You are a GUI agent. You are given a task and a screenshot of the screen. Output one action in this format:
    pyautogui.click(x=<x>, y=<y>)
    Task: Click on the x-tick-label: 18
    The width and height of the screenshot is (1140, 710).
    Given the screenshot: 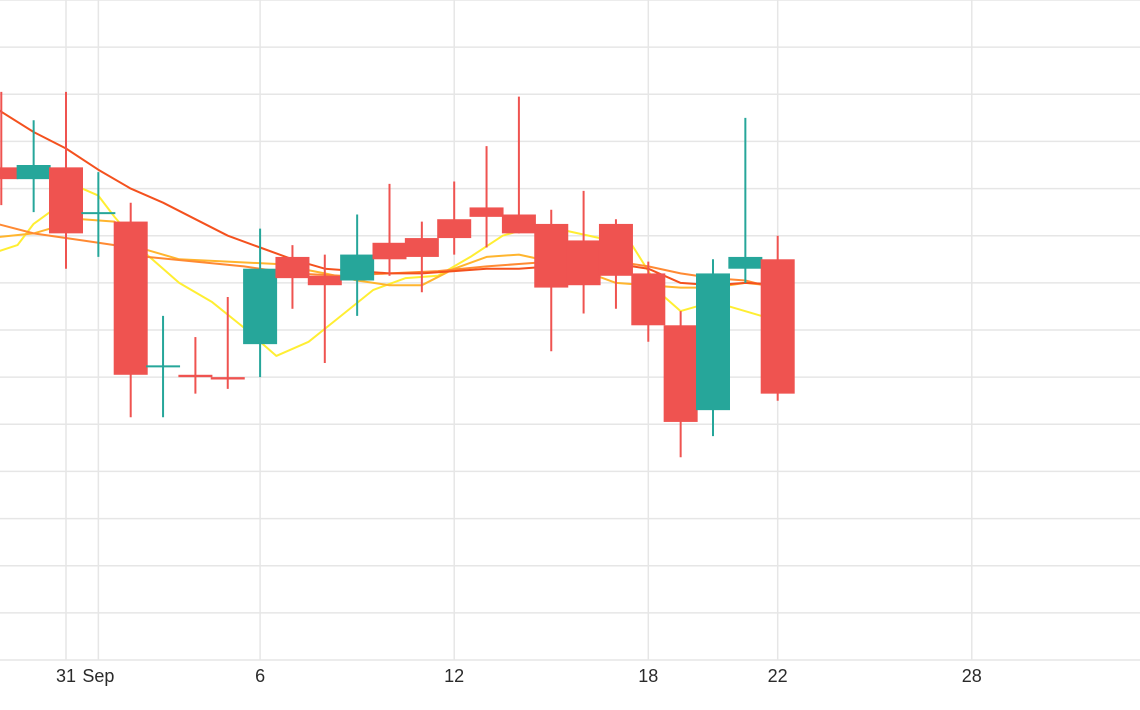 What is the action you would take?
    pyautogui.click(x=648, y=676)
    